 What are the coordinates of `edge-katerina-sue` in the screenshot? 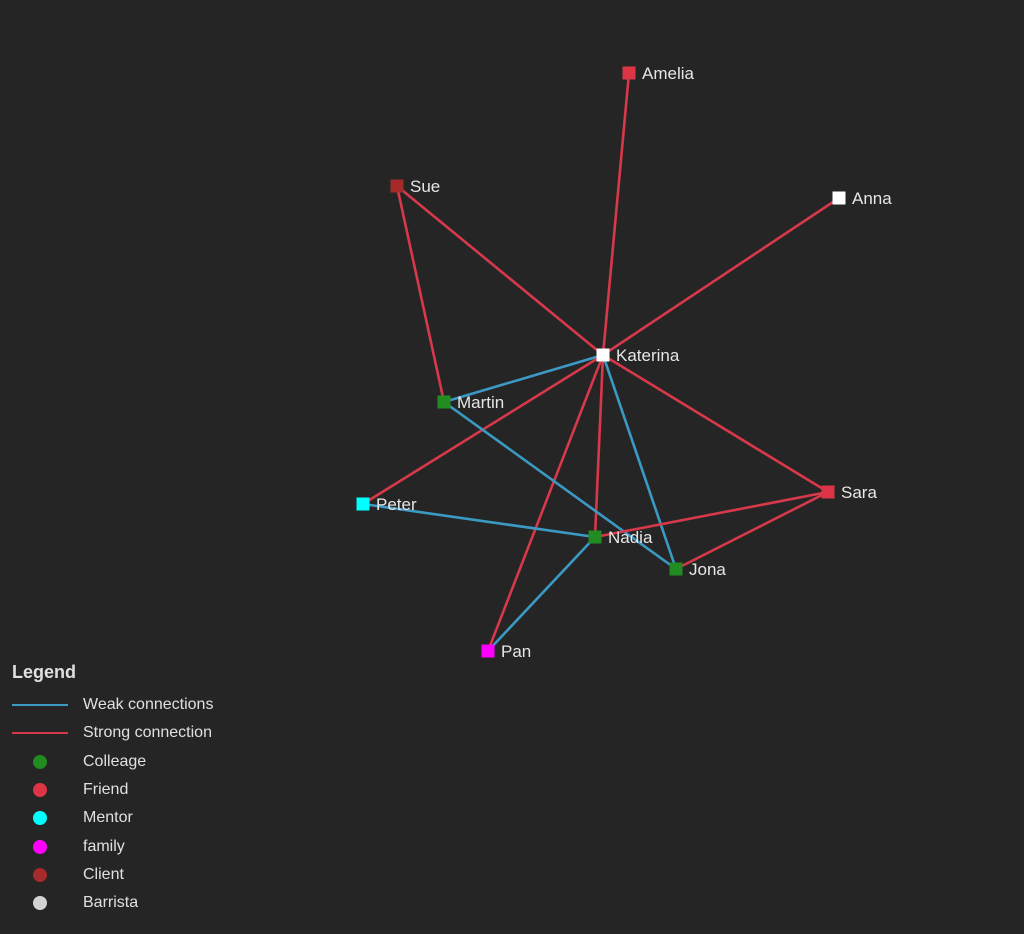 It's located at (500, 270).